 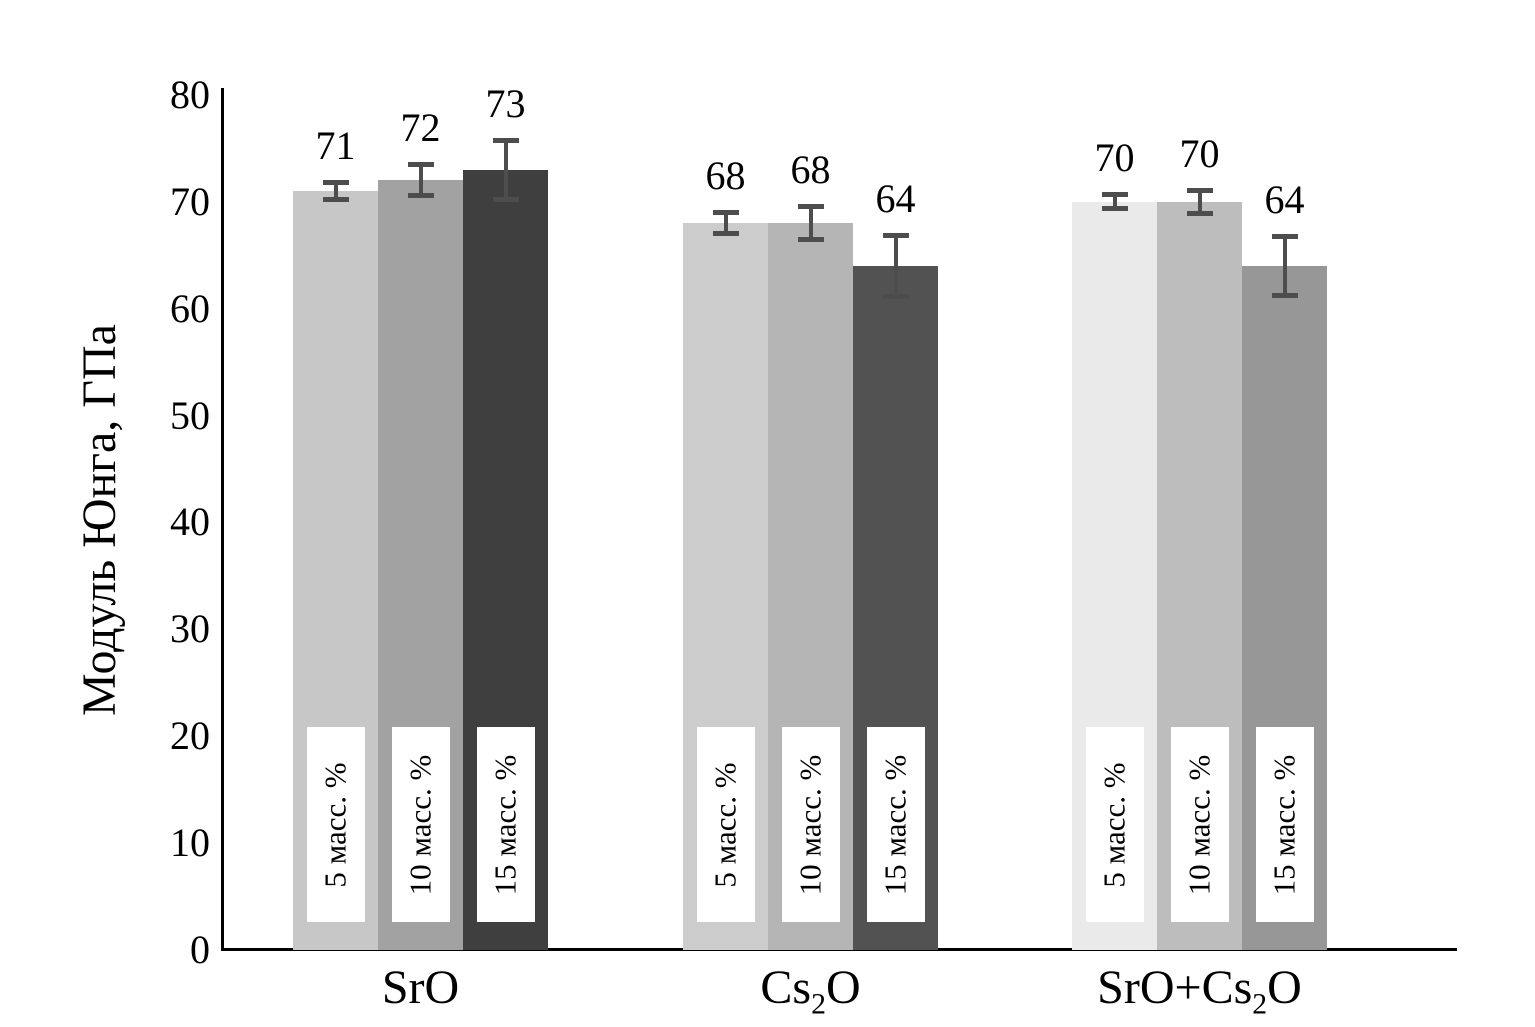 What do you see at coordinates (335, 146) in the screenshot?
I see `bar-value-label: 71` at bounding box center [335, 146].